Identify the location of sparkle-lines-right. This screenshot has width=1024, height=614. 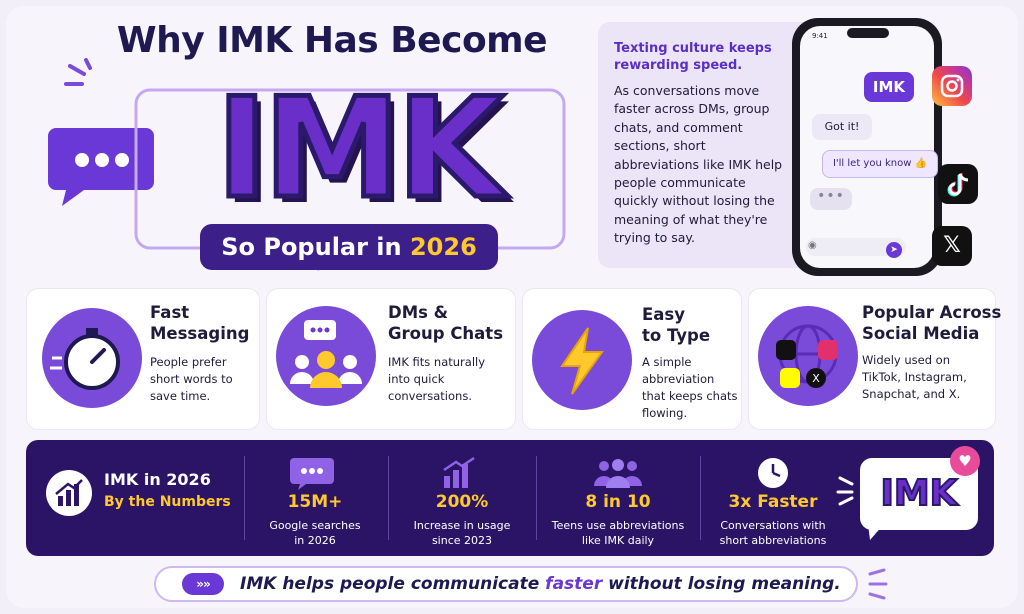
(878, 584).